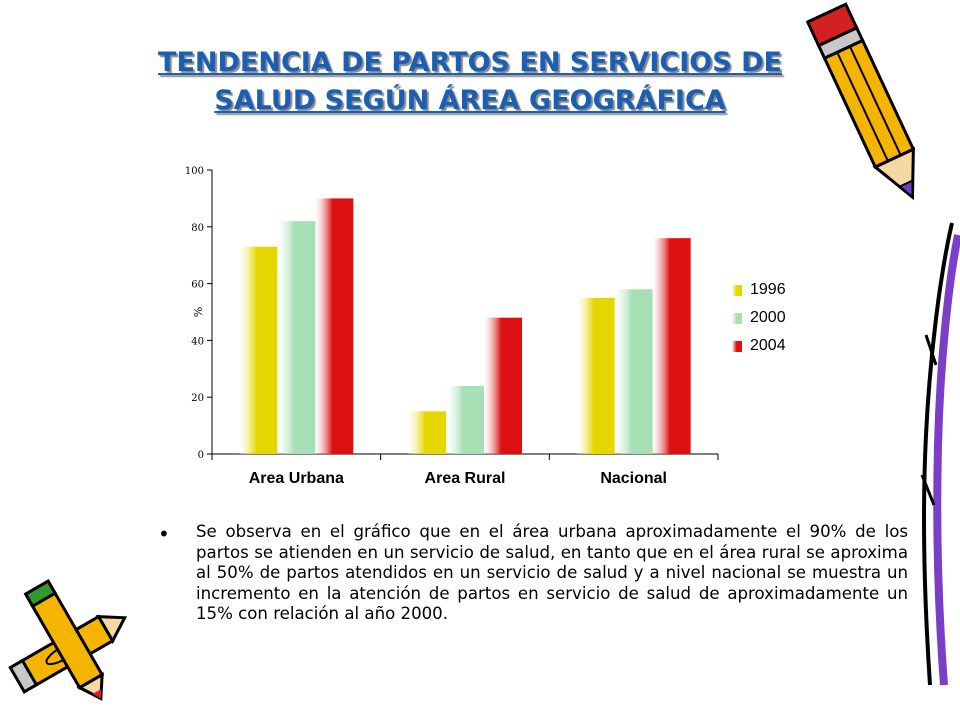  What do you see at coordinates (296, 478) in the screenshot?
I see `x-tick-label: Area Urbana` at bounding box center [296, 478].